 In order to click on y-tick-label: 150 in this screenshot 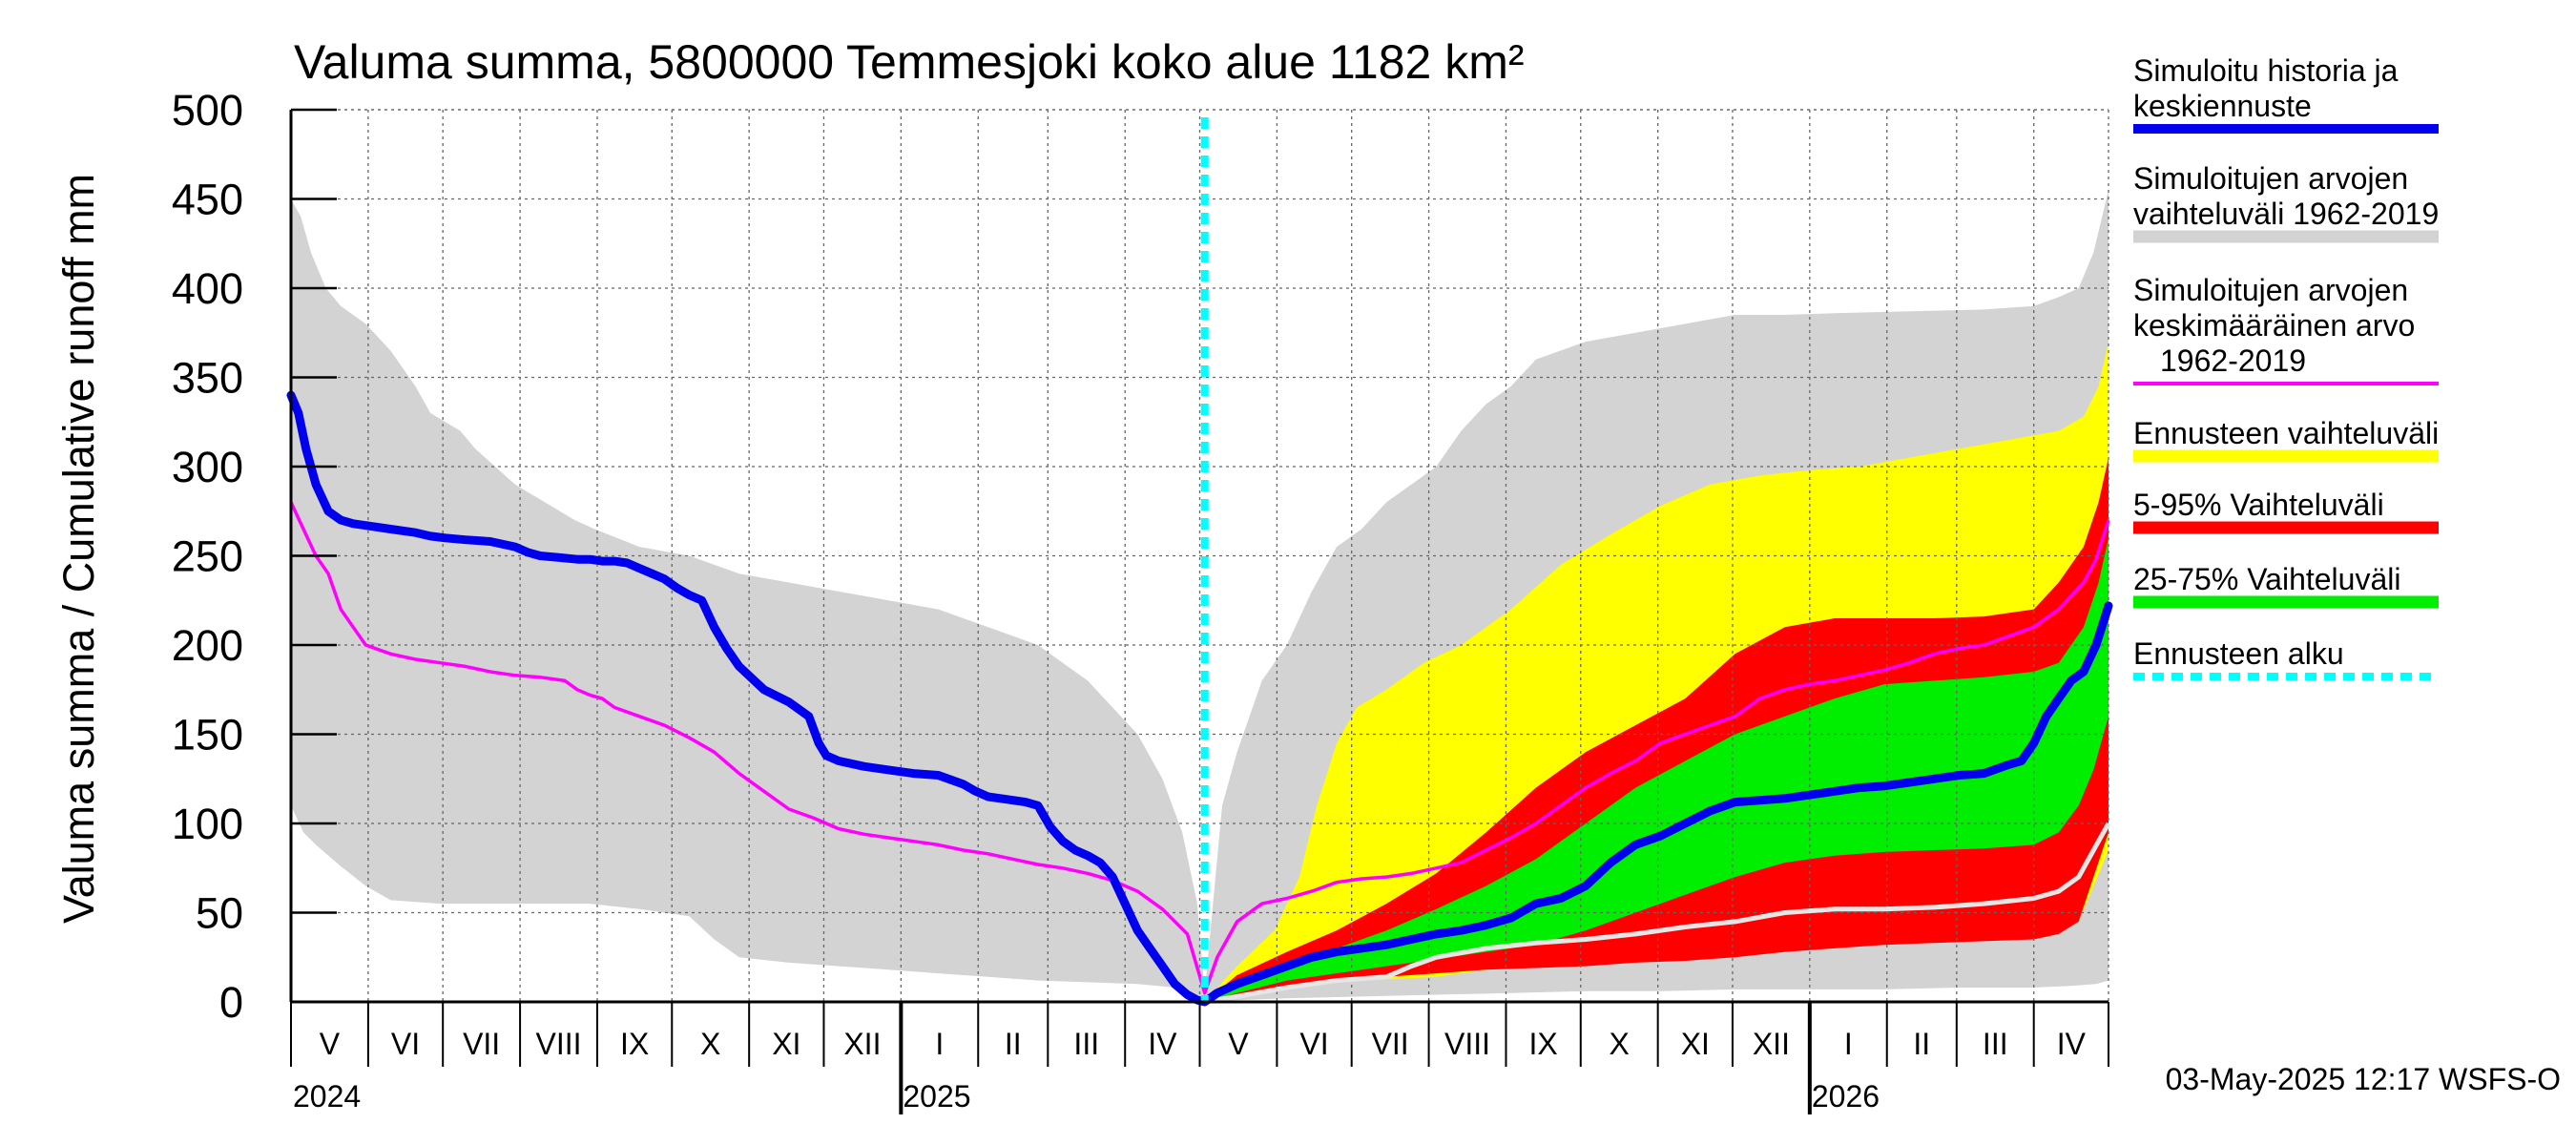, I will do `click(207, 735)`.